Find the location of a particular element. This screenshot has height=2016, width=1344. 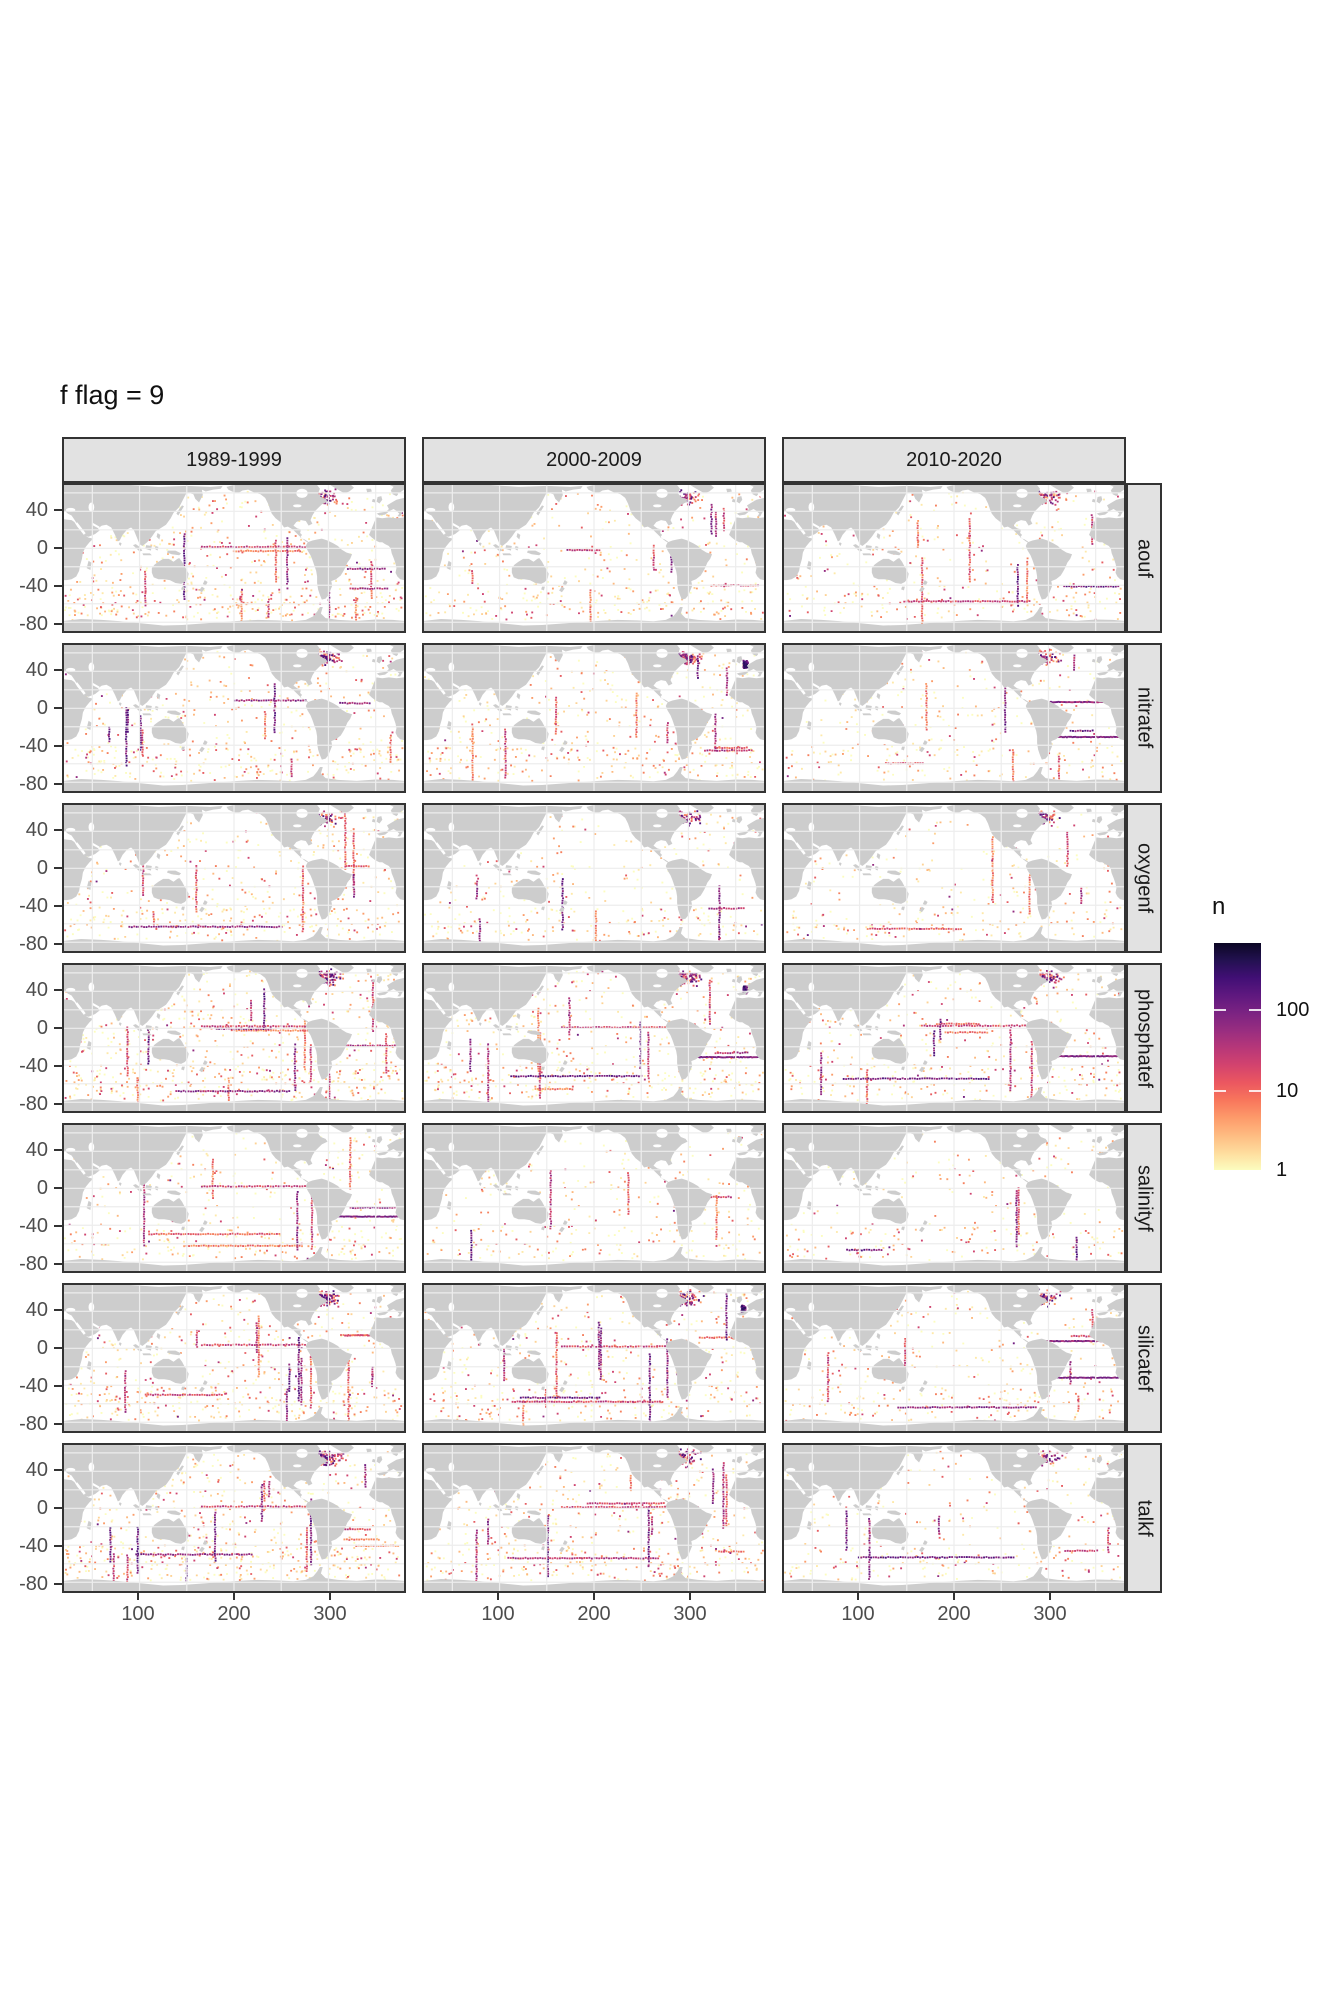

facet-row-label: salinityf is located at coordinates (1144, 1198).